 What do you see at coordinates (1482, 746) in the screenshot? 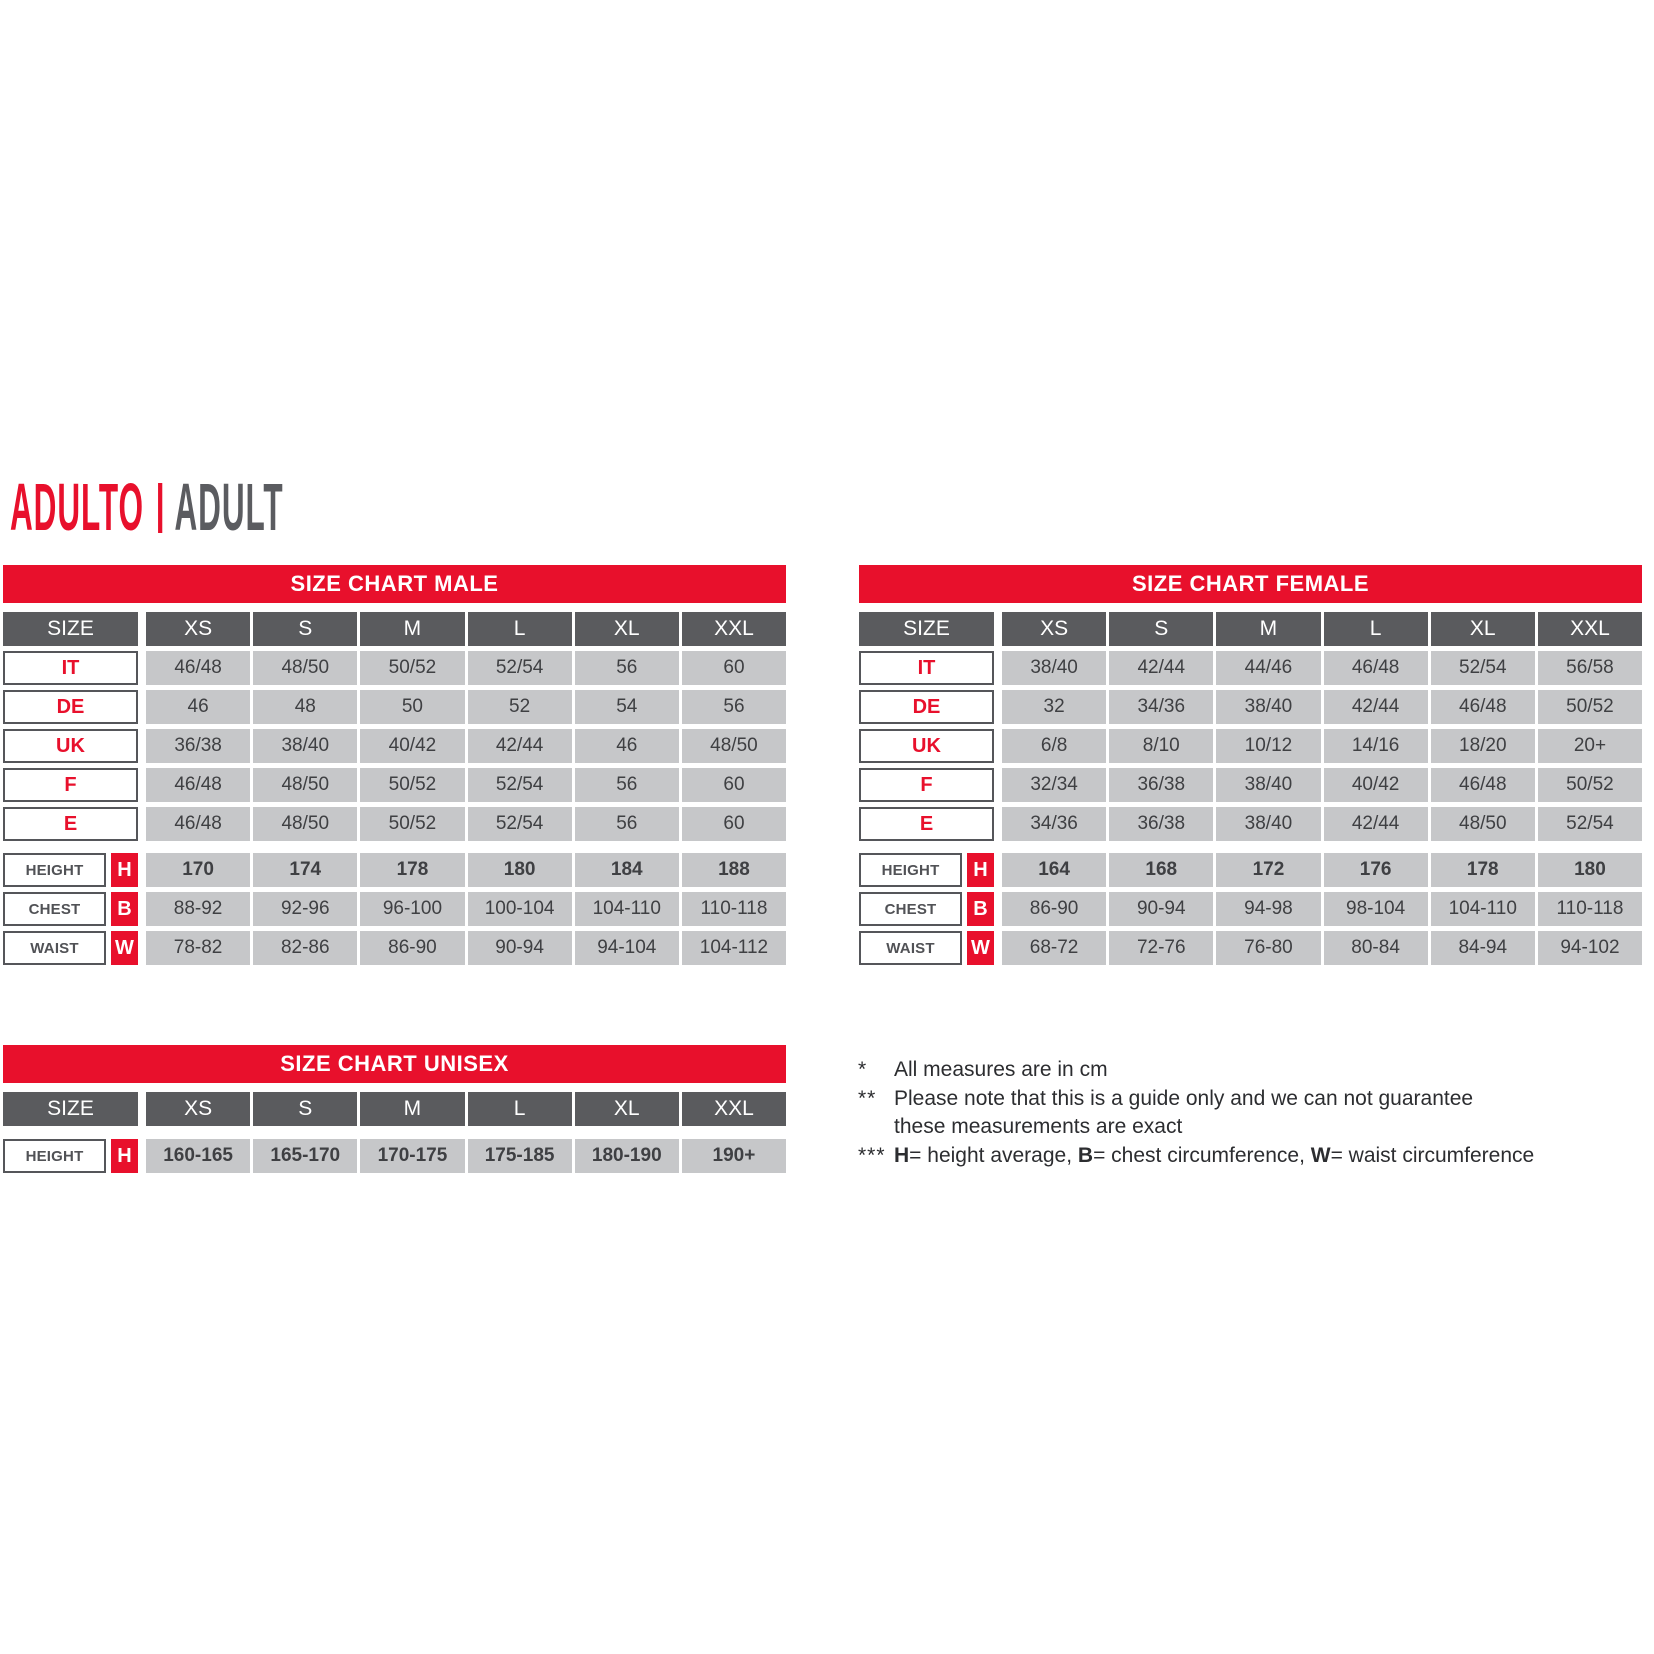
I see `region-cell: 18/20` at bounding box center [1482, 746].